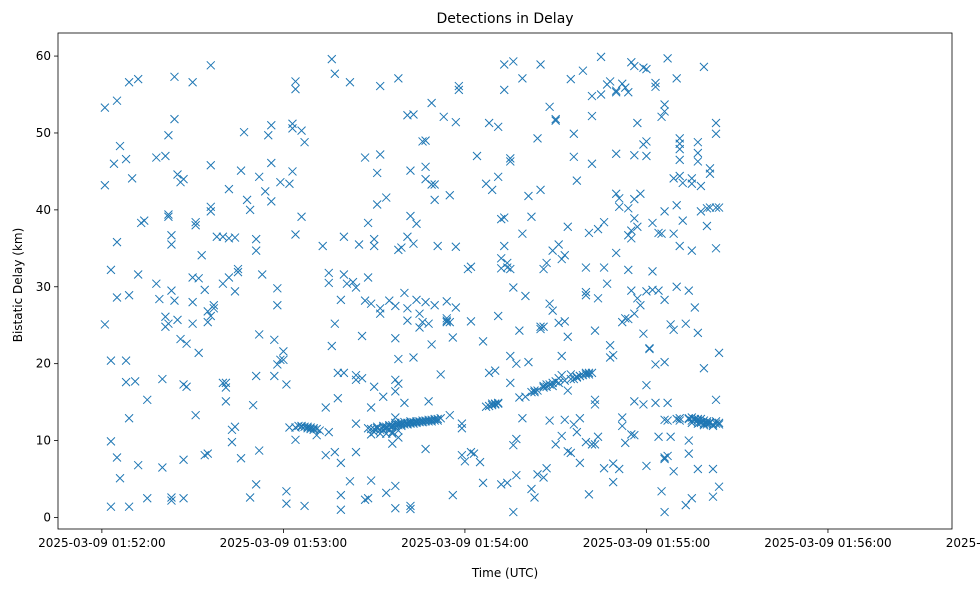  I want to click on chart-title: Detections in Delay, so click(504, 19).